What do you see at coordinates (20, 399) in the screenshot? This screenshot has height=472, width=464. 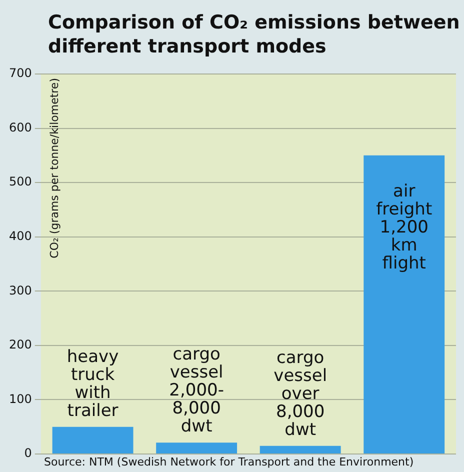 I see `y-tick-label: 100` at bounding box center [20, 399].